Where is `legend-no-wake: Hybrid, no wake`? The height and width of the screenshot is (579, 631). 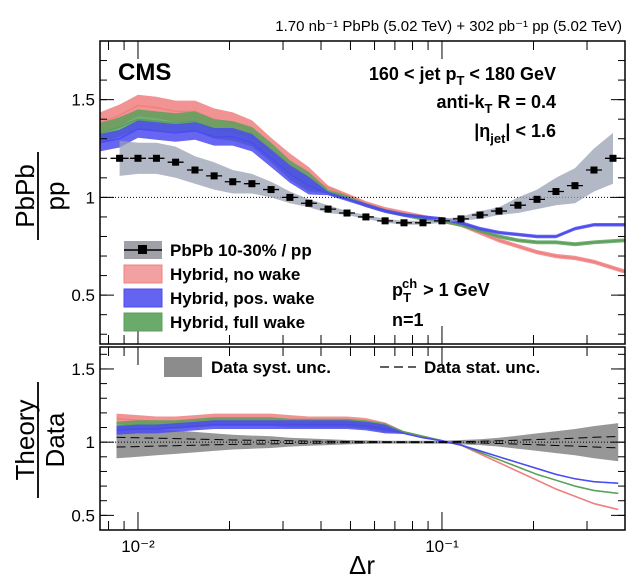
legend-no-wake: Hybrid, no wake is located at coordinates (235, 274).